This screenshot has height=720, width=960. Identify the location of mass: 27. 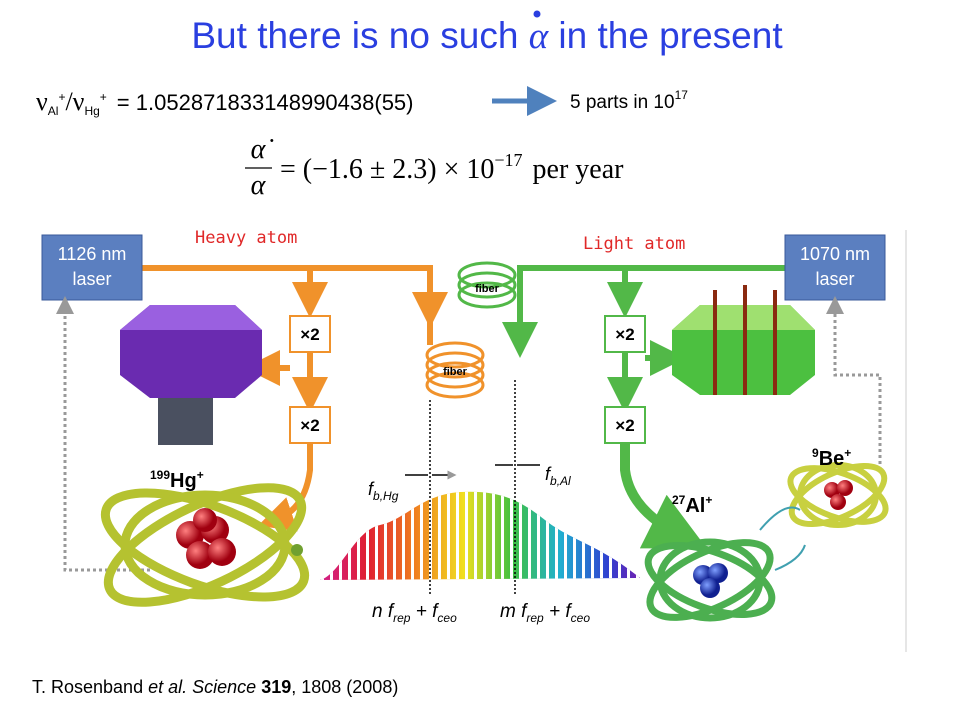
(679, 500).